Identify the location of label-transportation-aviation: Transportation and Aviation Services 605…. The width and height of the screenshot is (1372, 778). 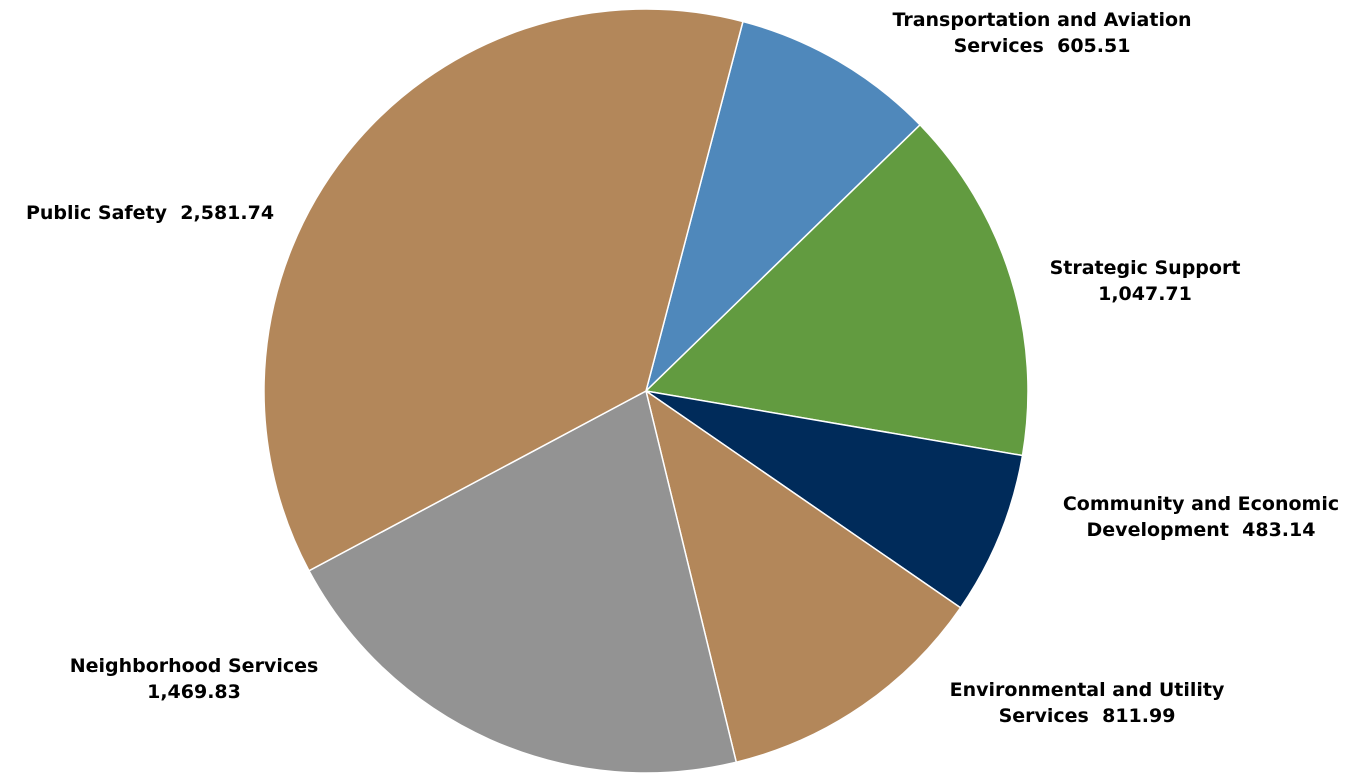
(1041, 33).